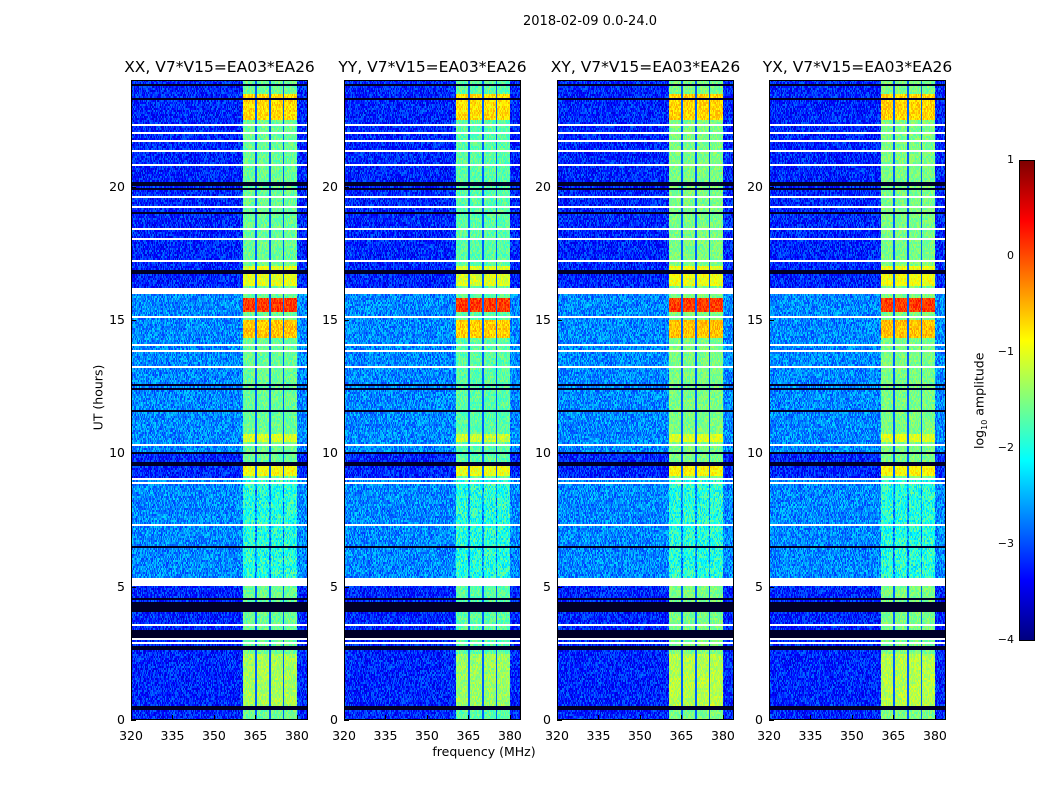 This screenshot has height=800, width=1050. Describe the element at coordinates (980, 400) in the screenshot. I see `colorbar-label: log10 amplitude` at that location.